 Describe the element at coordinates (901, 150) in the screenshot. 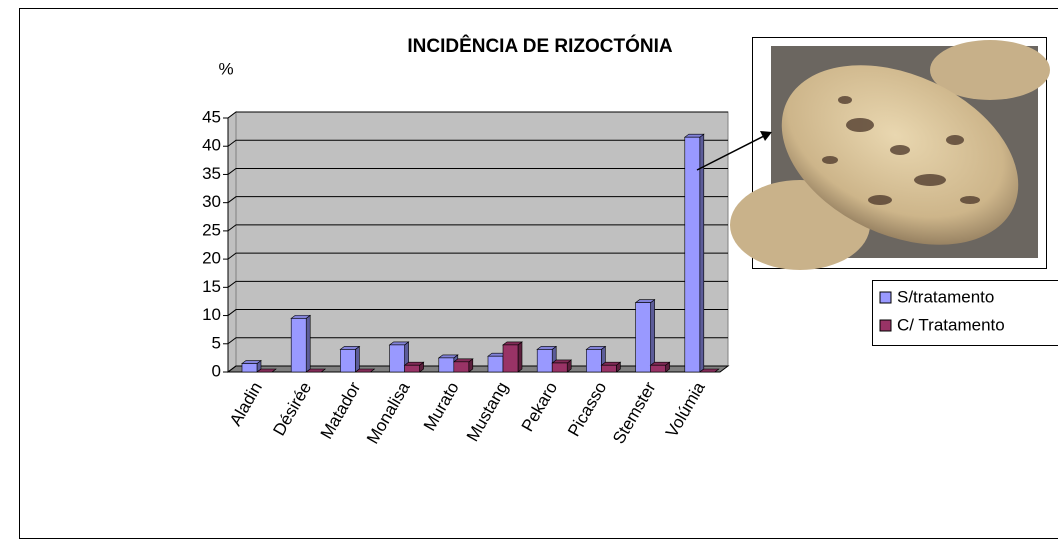

I see `spots` at that location.